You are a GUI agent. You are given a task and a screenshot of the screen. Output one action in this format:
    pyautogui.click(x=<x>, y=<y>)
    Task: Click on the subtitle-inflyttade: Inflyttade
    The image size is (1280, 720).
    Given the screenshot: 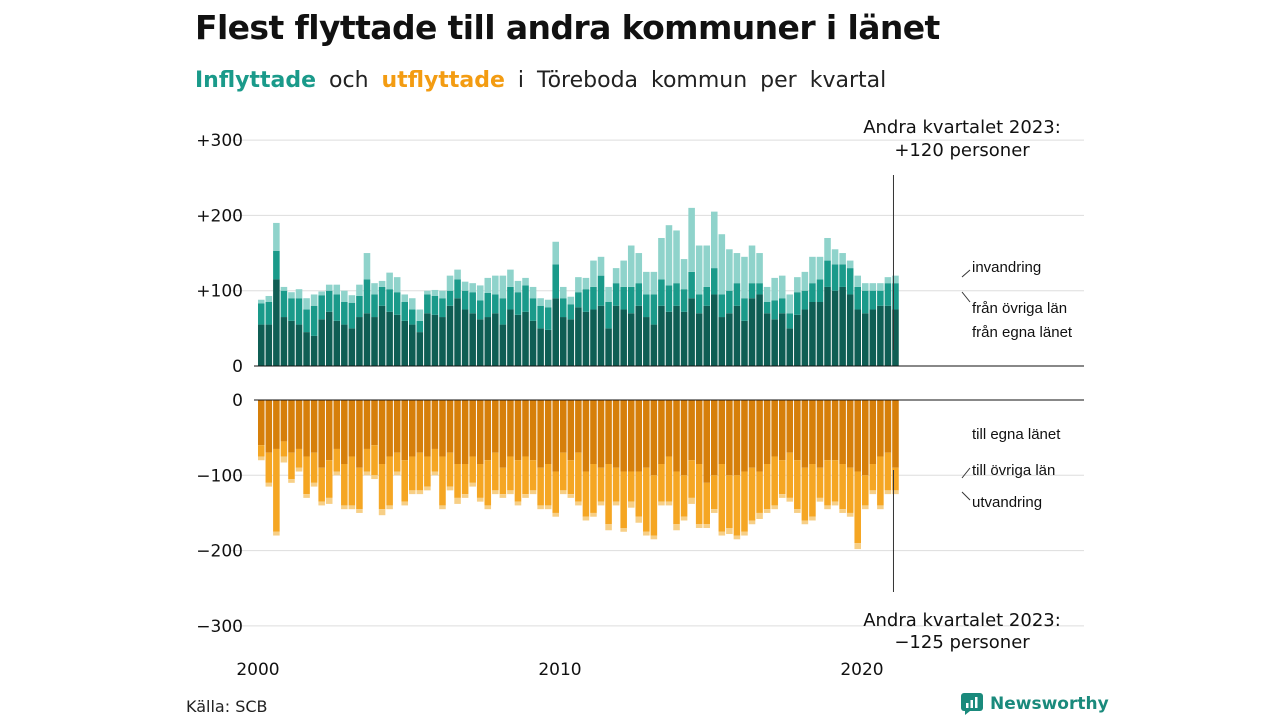 What is the action you would take?
    pyautogui.click(x=256, y=80)
    